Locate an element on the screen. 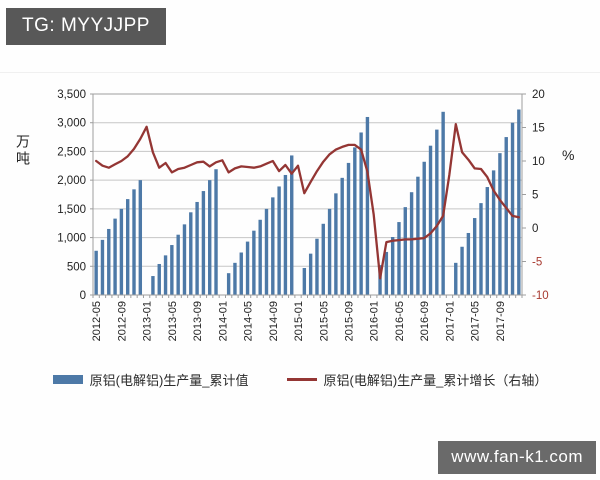 The image size is (600, 480). x-axis-tick-label: 2016-01 is located at coordinates (375, 321).